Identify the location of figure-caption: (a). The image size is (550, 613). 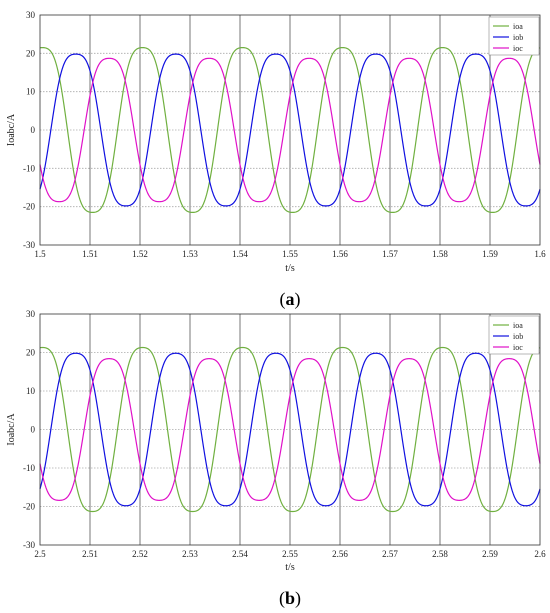
(290, 299).